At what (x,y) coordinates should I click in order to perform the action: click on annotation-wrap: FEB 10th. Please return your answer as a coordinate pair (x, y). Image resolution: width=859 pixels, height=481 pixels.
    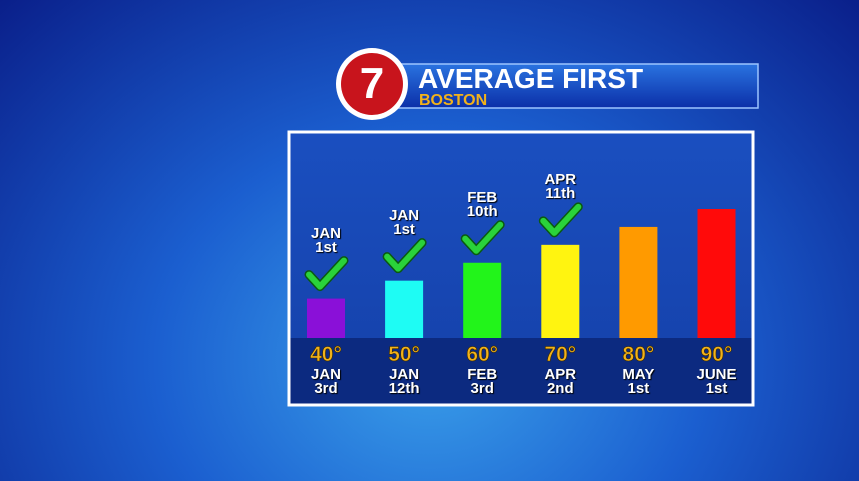
    Looking at the image, I should click on (482, 202).